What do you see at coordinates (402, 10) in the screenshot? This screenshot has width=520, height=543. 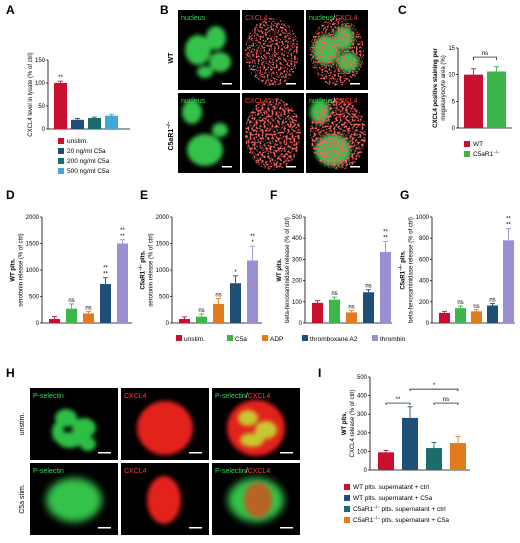 I see `panel-label-c: C` at bounding box center [402, 10].